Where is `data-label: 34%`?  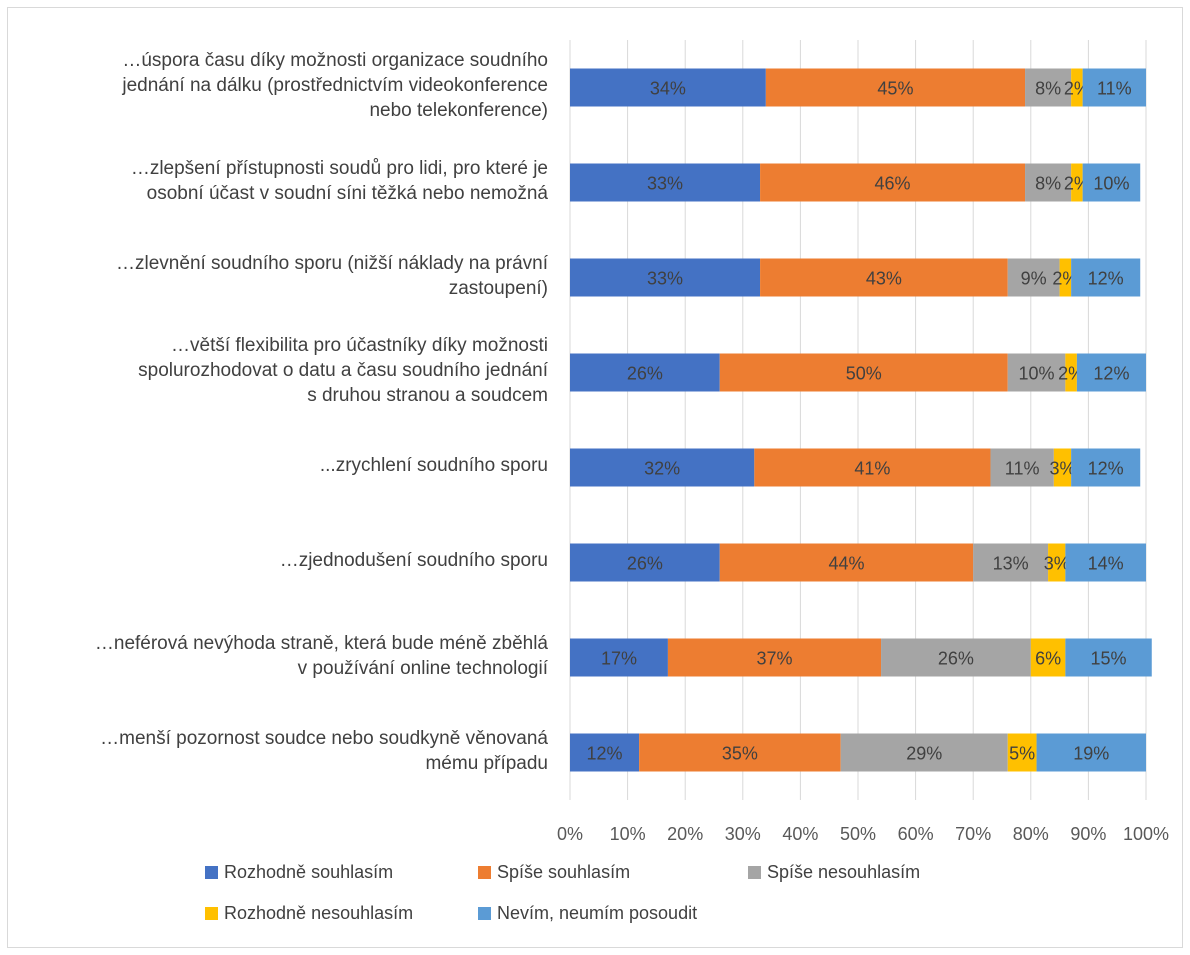
data-label: 34% is located at coordinates (668, 89).